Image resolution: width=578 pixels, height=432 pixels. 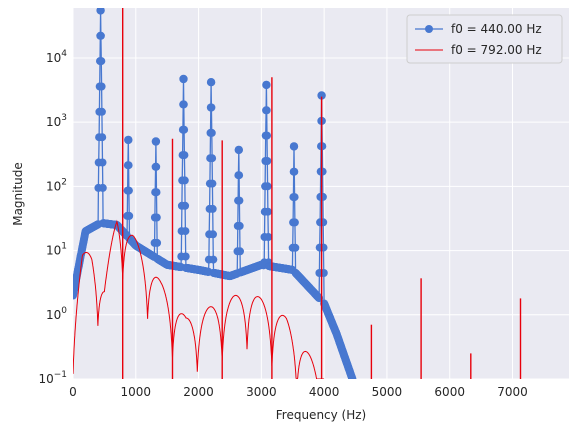 I want to click on legend-entry-label: f0 = 792.00 Hz, so click(x=496, y=50).